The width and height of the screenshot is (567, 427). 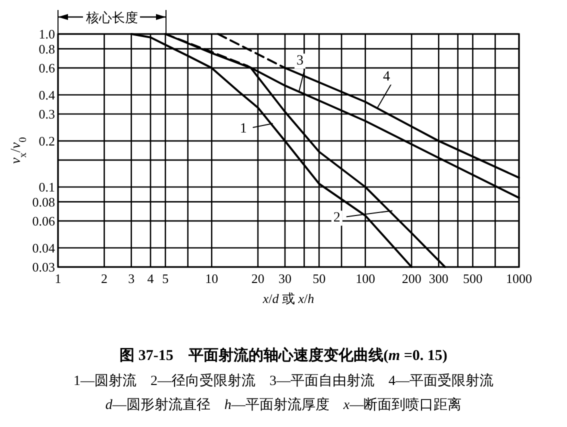 I want to click on y-tick-label: 0.03, so click(x=43, y=267).